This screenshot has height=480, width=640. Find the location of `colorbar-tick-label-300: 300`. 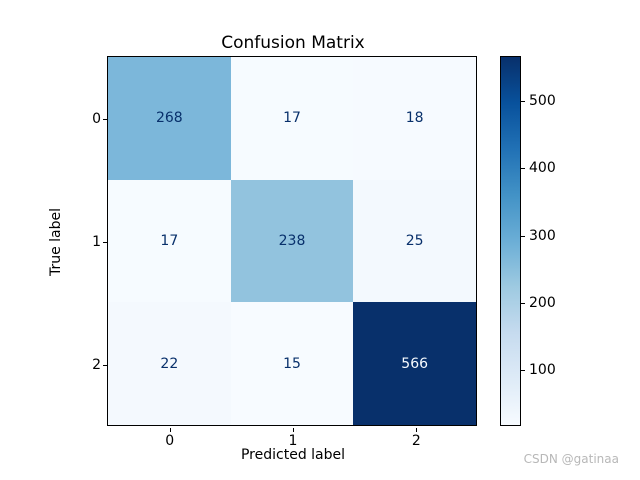

colorbar-tick-label-300: 300 is located at coordinates (542, 235).